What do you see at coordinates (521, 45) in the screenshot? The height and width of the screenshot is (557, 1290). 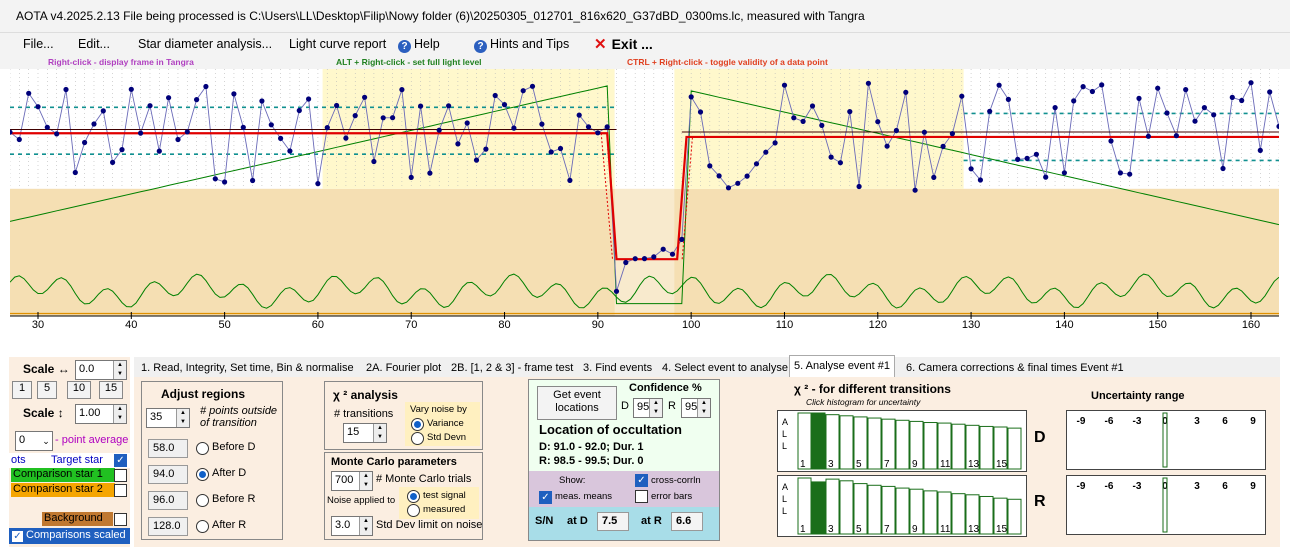 I see `menu-hints: ? Hints and Tips` at bounding box center [521, 45].